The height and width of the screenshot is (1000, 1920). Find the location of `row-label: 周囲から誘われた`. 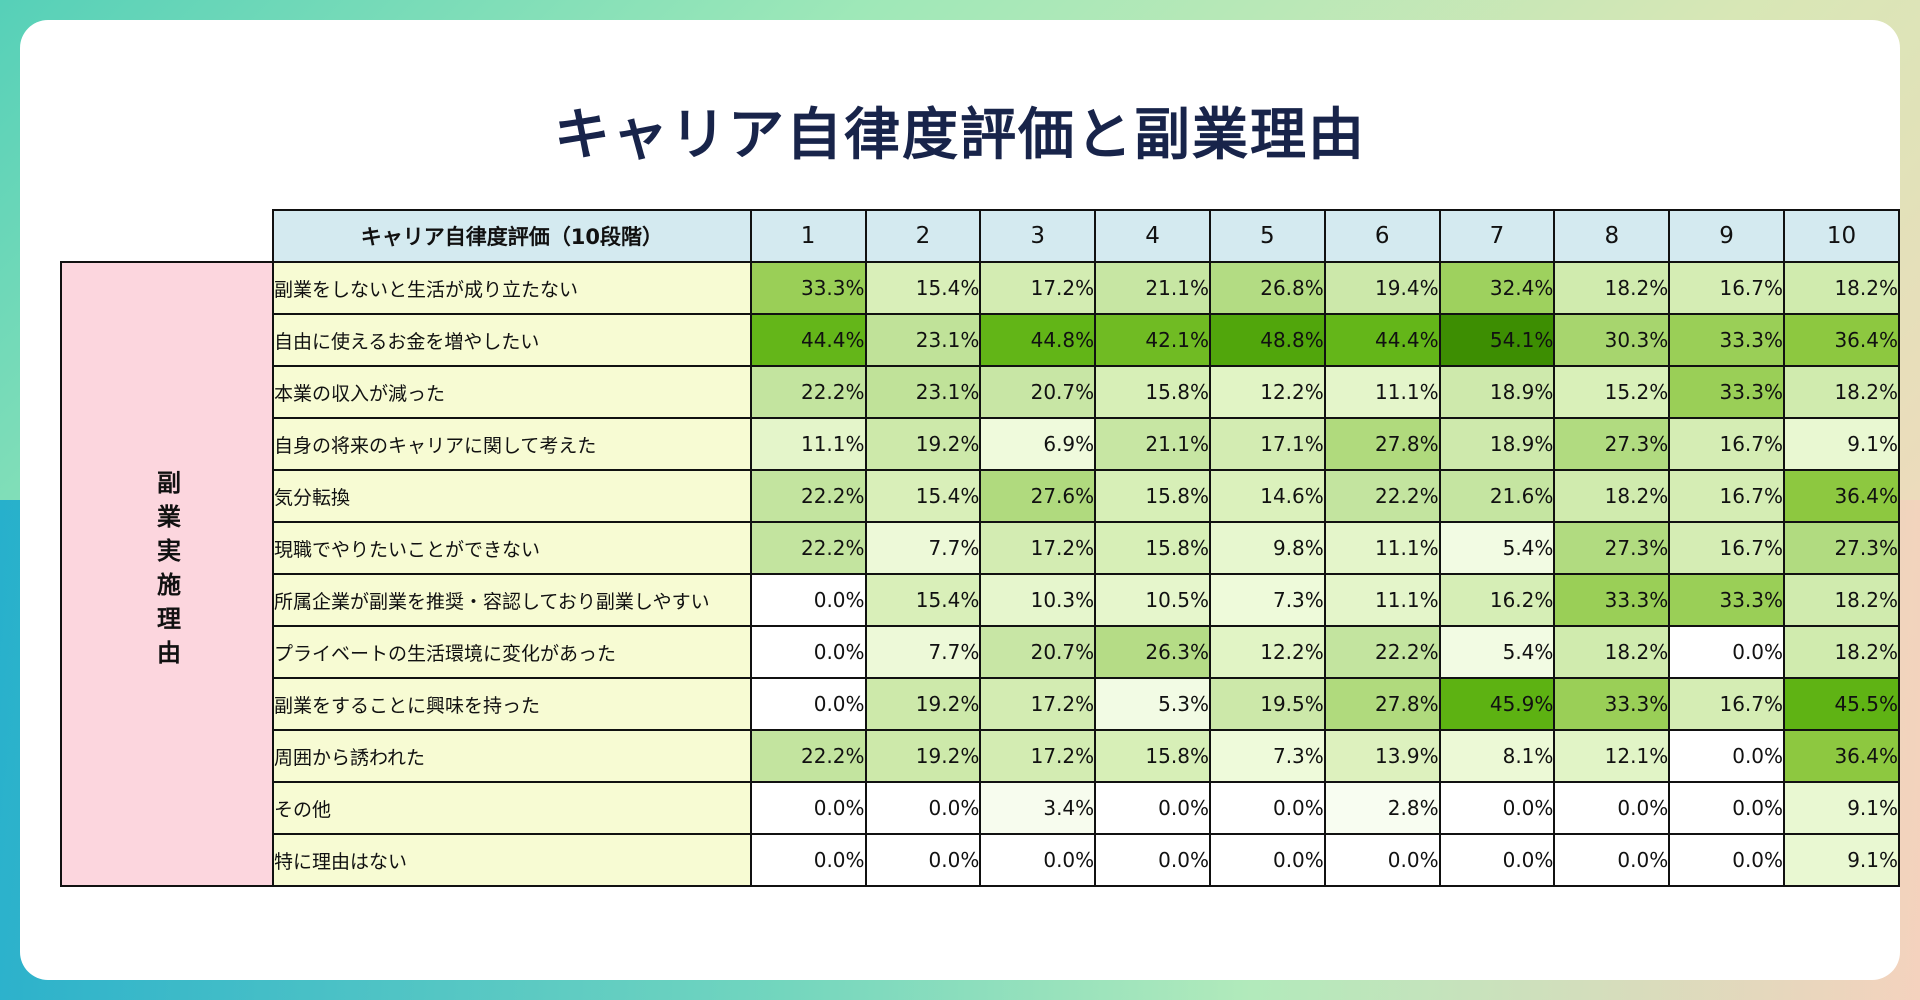

row-label: 周囲から誘われた is located at coordinates (512, 756).